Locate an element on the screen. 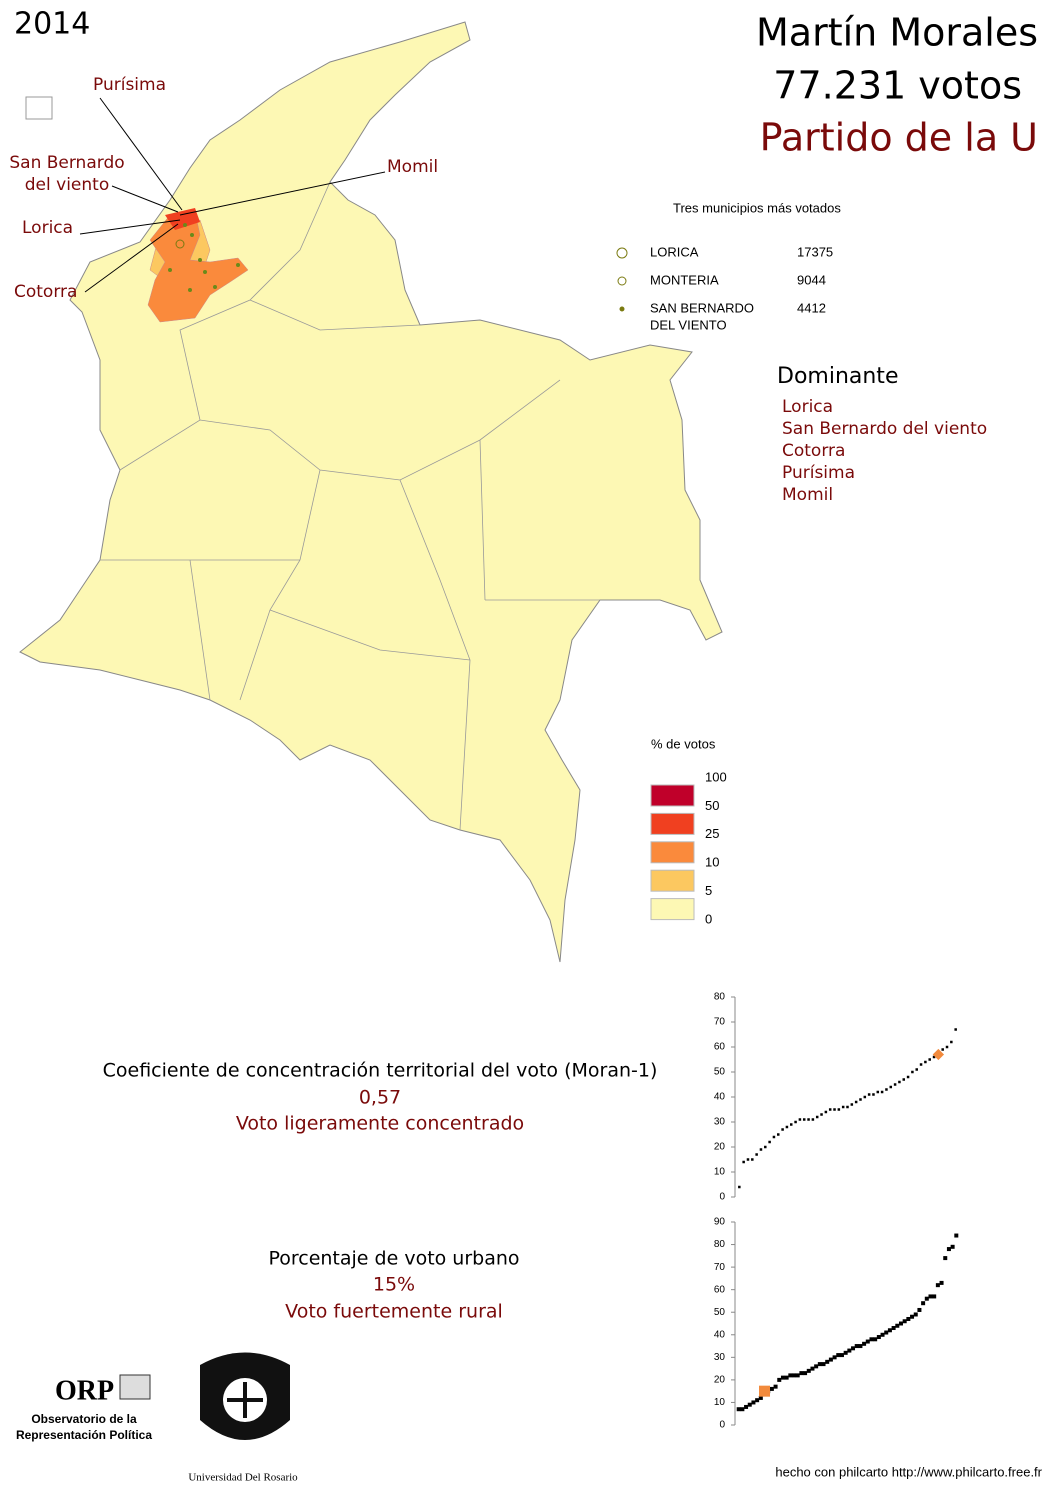 This screenshot has width=1054, height=1490. legend-break: 50 is located at coordinates (712, 805).